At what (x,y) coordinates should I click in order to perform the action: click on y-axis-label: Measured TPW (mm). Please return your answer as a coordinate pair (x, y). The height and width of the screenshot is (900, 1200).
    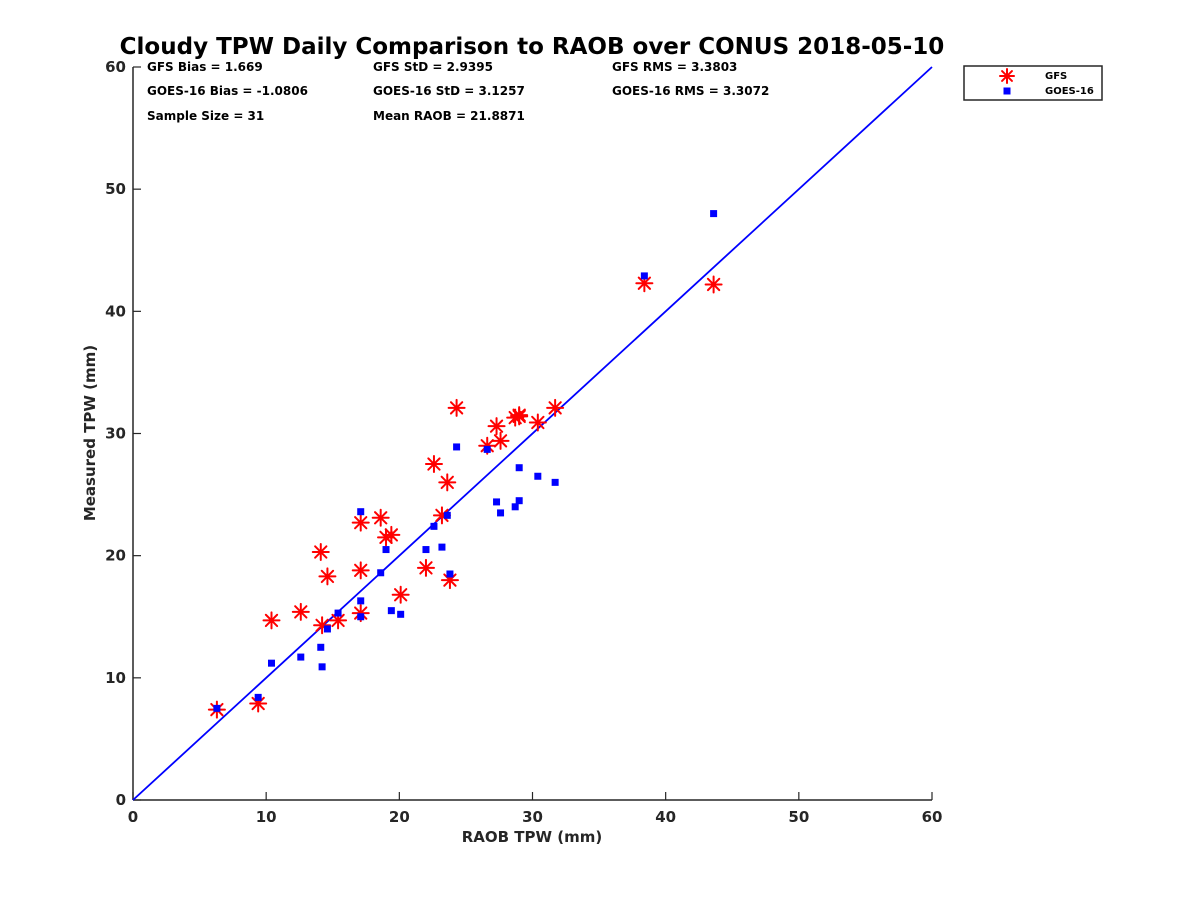
    Looking at the image, I should click on (90, 433).